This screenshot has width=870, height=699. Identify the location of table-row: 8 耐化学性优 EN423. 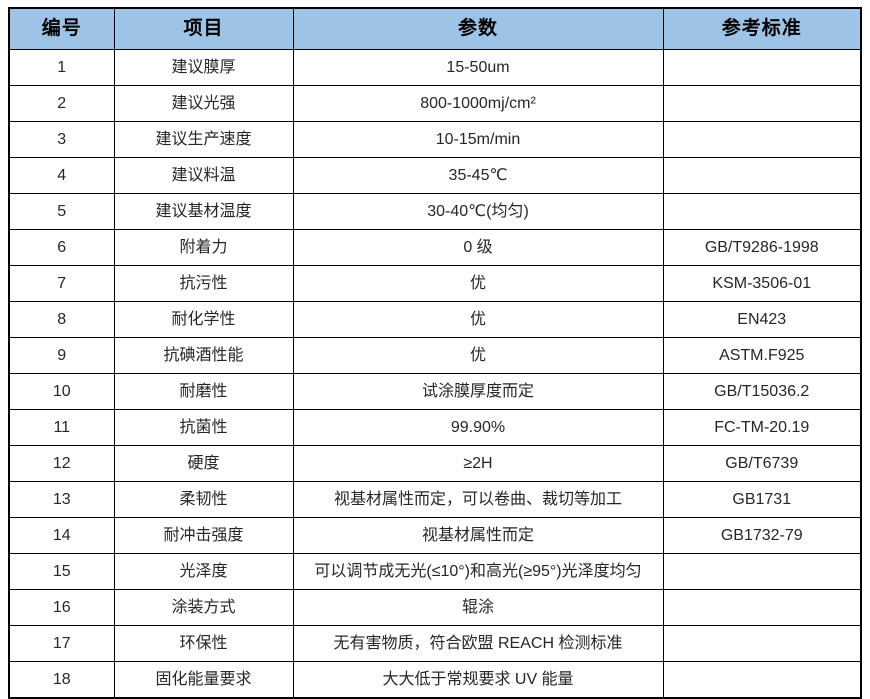
(435, 319).